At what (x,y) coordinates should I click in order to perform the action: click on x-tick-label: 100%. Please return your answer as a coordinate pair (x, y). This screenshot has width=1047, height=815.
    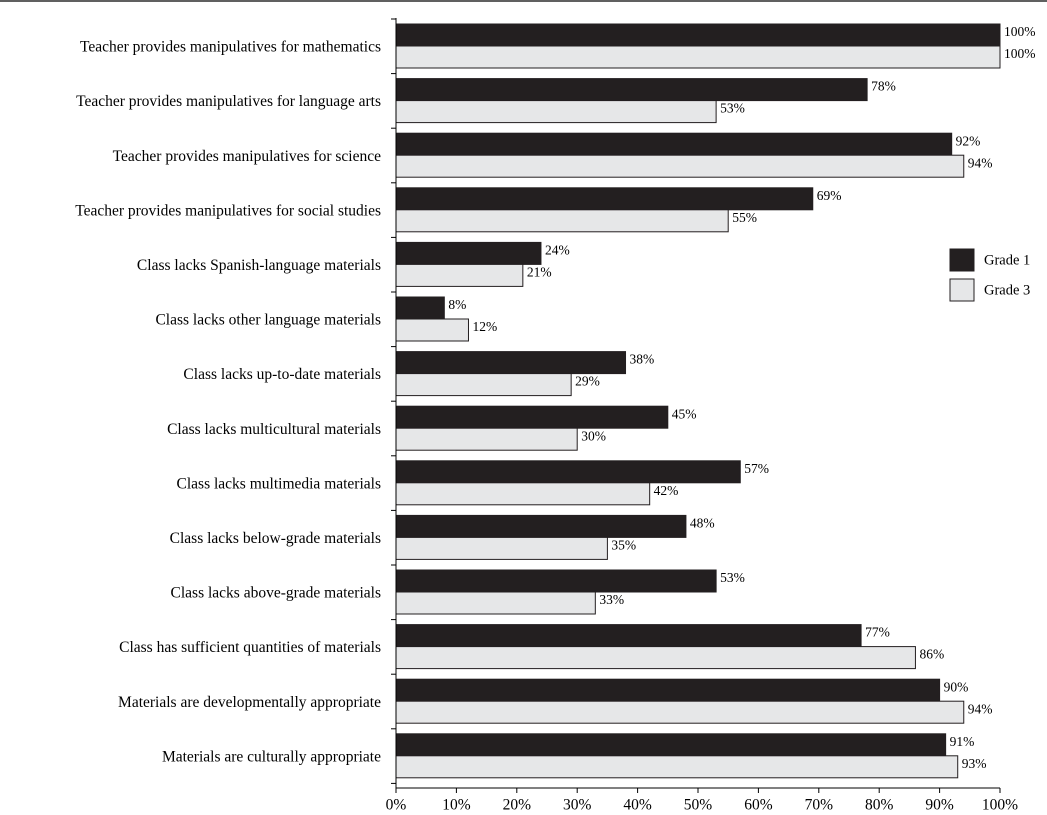
    Looking at the image, I should click on (1000, 805).